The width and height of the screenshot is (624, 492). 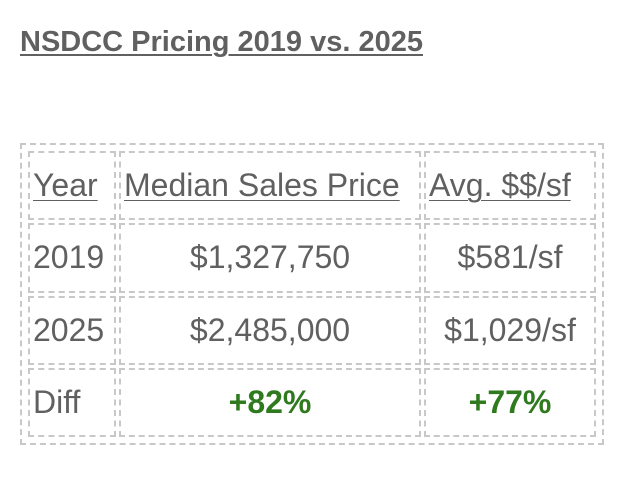 I want to click on cell-avg-price-per-sf: $1,029/sf, so click(x=510, y=330).